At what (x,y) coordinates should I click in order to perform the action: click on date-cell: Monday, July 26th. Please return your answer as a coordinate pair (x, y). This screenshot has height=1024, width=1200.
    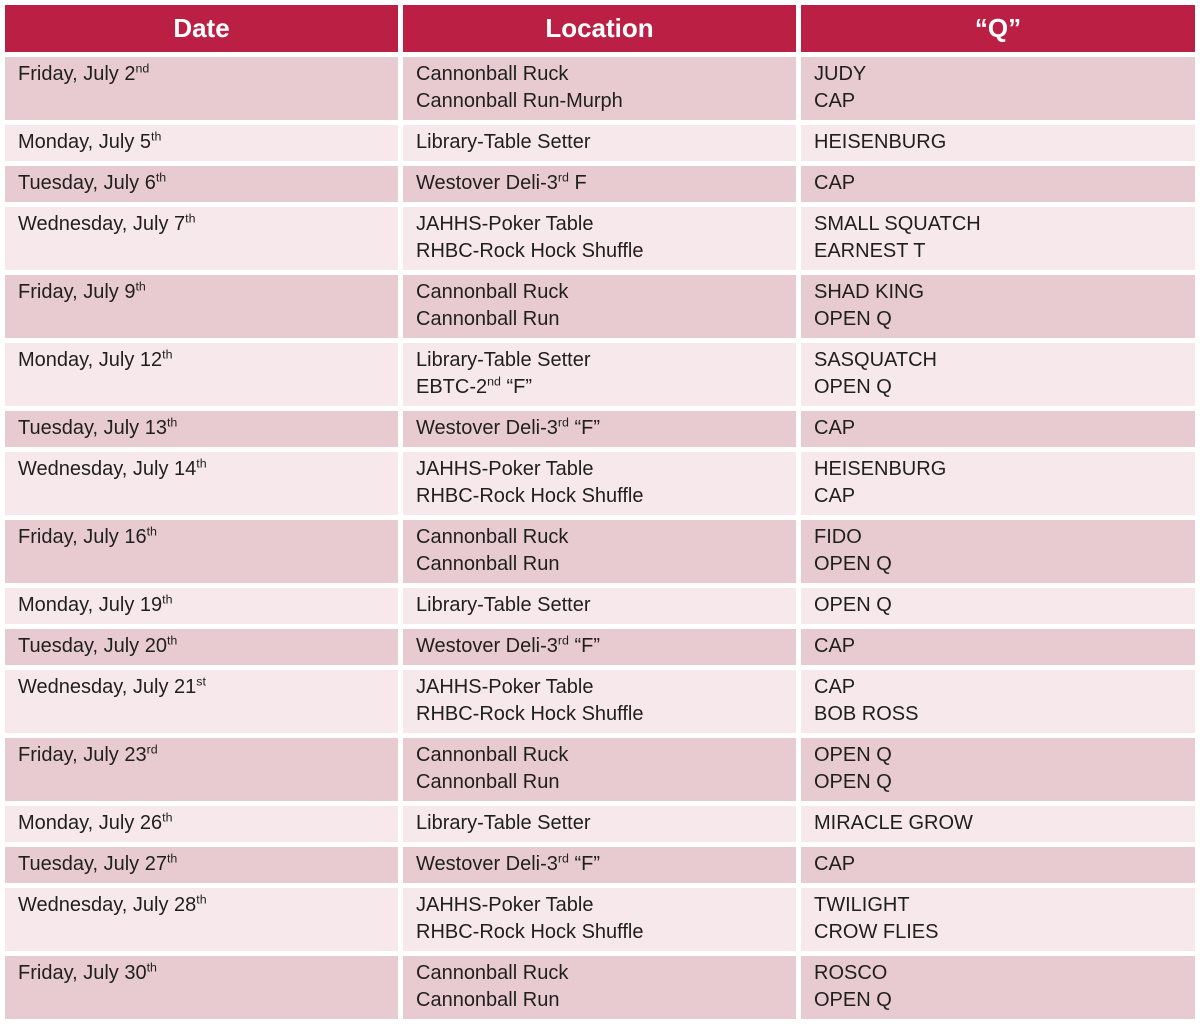
    Looking at the image, I should click on (201, 824).